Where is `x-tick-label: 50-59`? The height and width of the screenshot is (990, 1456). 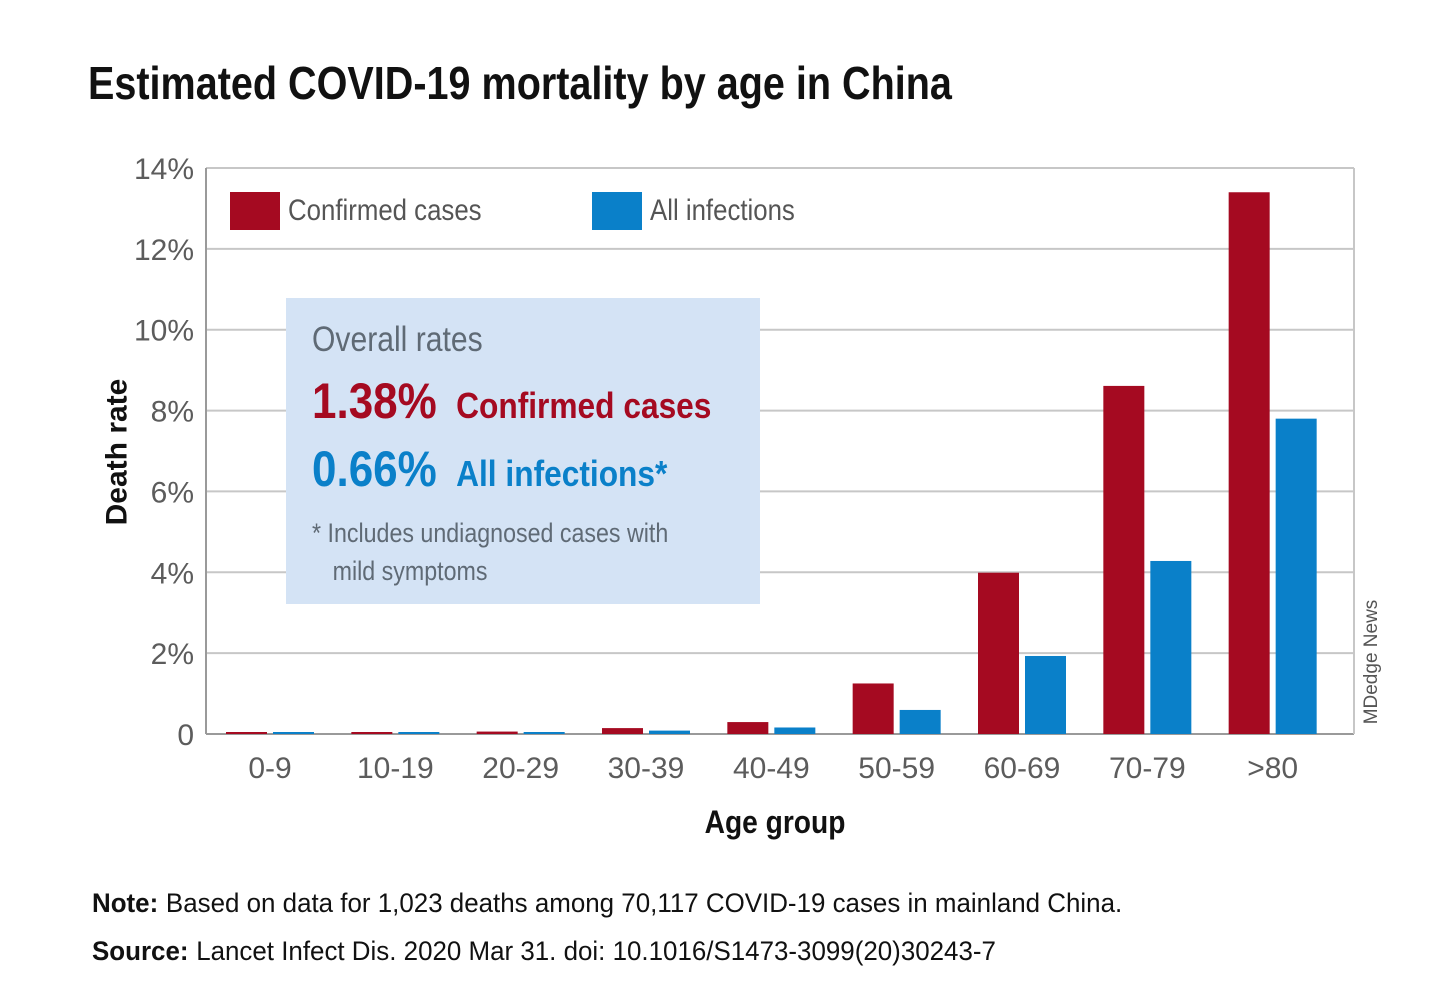
x-tick-label: 50-59 is located at coordinates (896, 768).